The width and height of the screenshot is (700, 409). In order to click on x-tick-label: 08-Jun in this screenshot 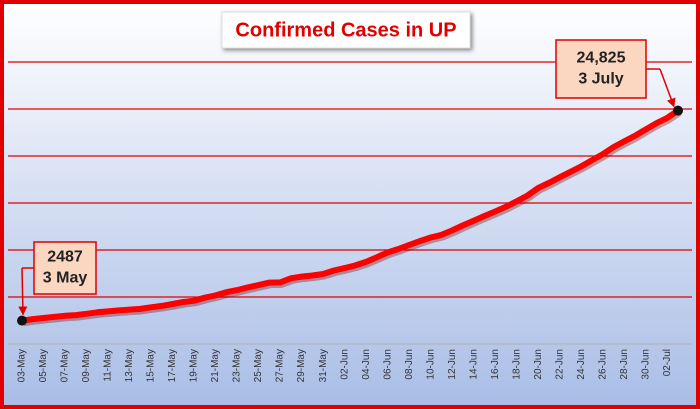, I will do `click(409, 364)`.